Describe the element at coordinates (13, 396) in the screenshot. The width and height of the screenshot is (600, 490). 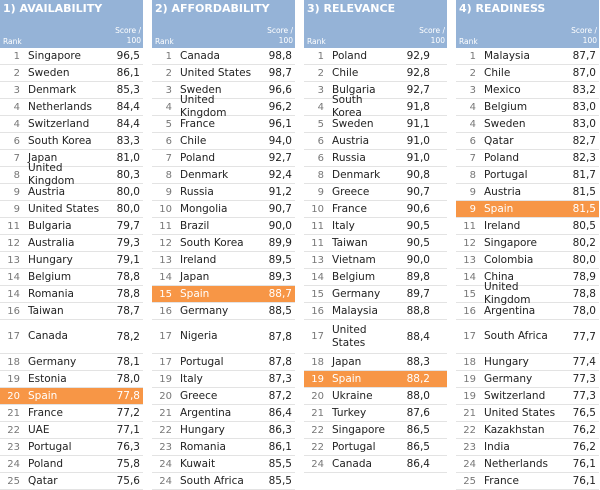
I see `rank: 20` at that location.